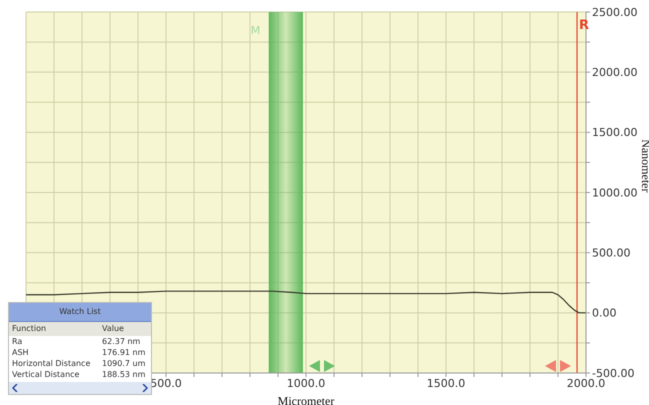 This screenshot has width=649, height=405. What do you see at coordinates (113, 329) in the screenshot?
I see `annotation: Value` at bounding box center [113, 329].